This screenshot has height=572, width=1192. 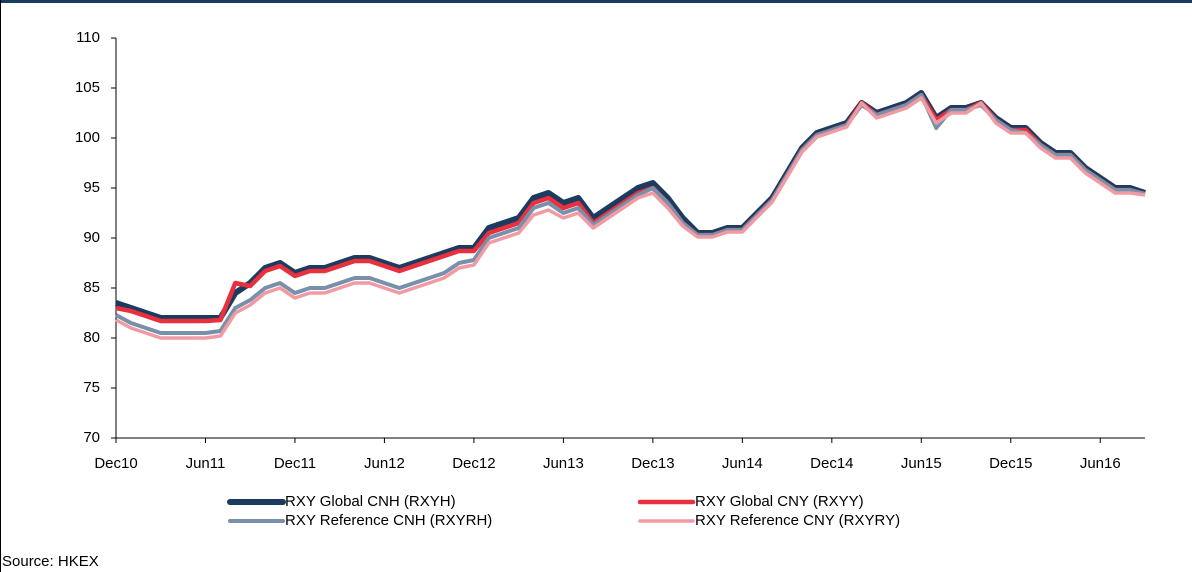 What do you see at coordinates (91, 287) in the screenshot?
I see `y-tick-label: 85` at bounding box center [91, 287].